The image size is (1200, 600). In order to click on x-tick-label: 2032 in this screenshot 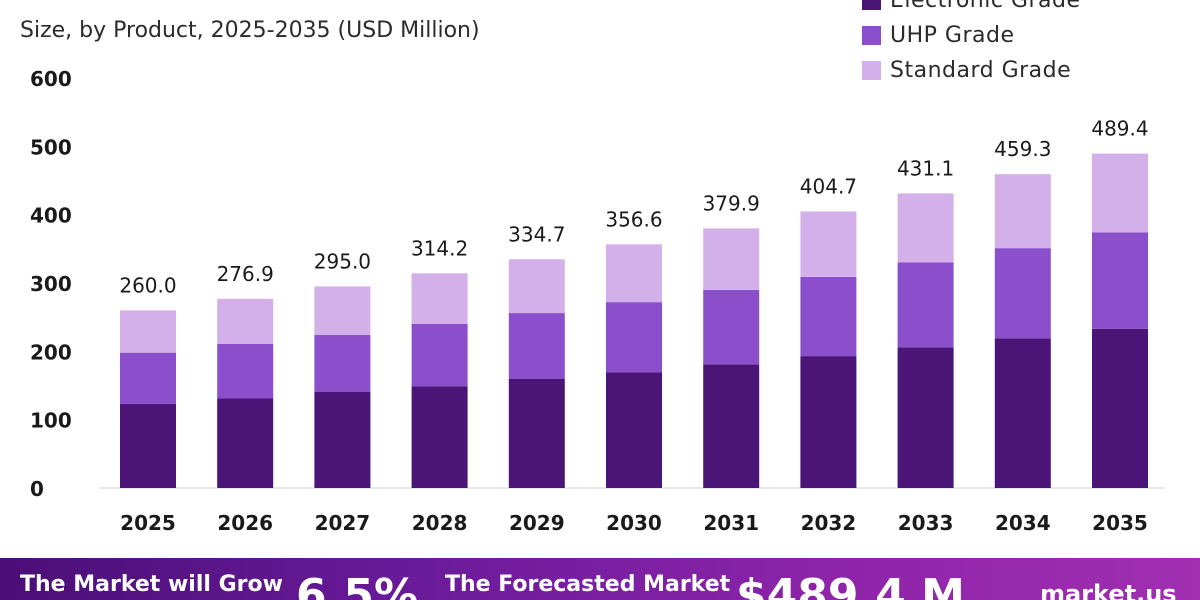, I will do `click(829, 523)`.